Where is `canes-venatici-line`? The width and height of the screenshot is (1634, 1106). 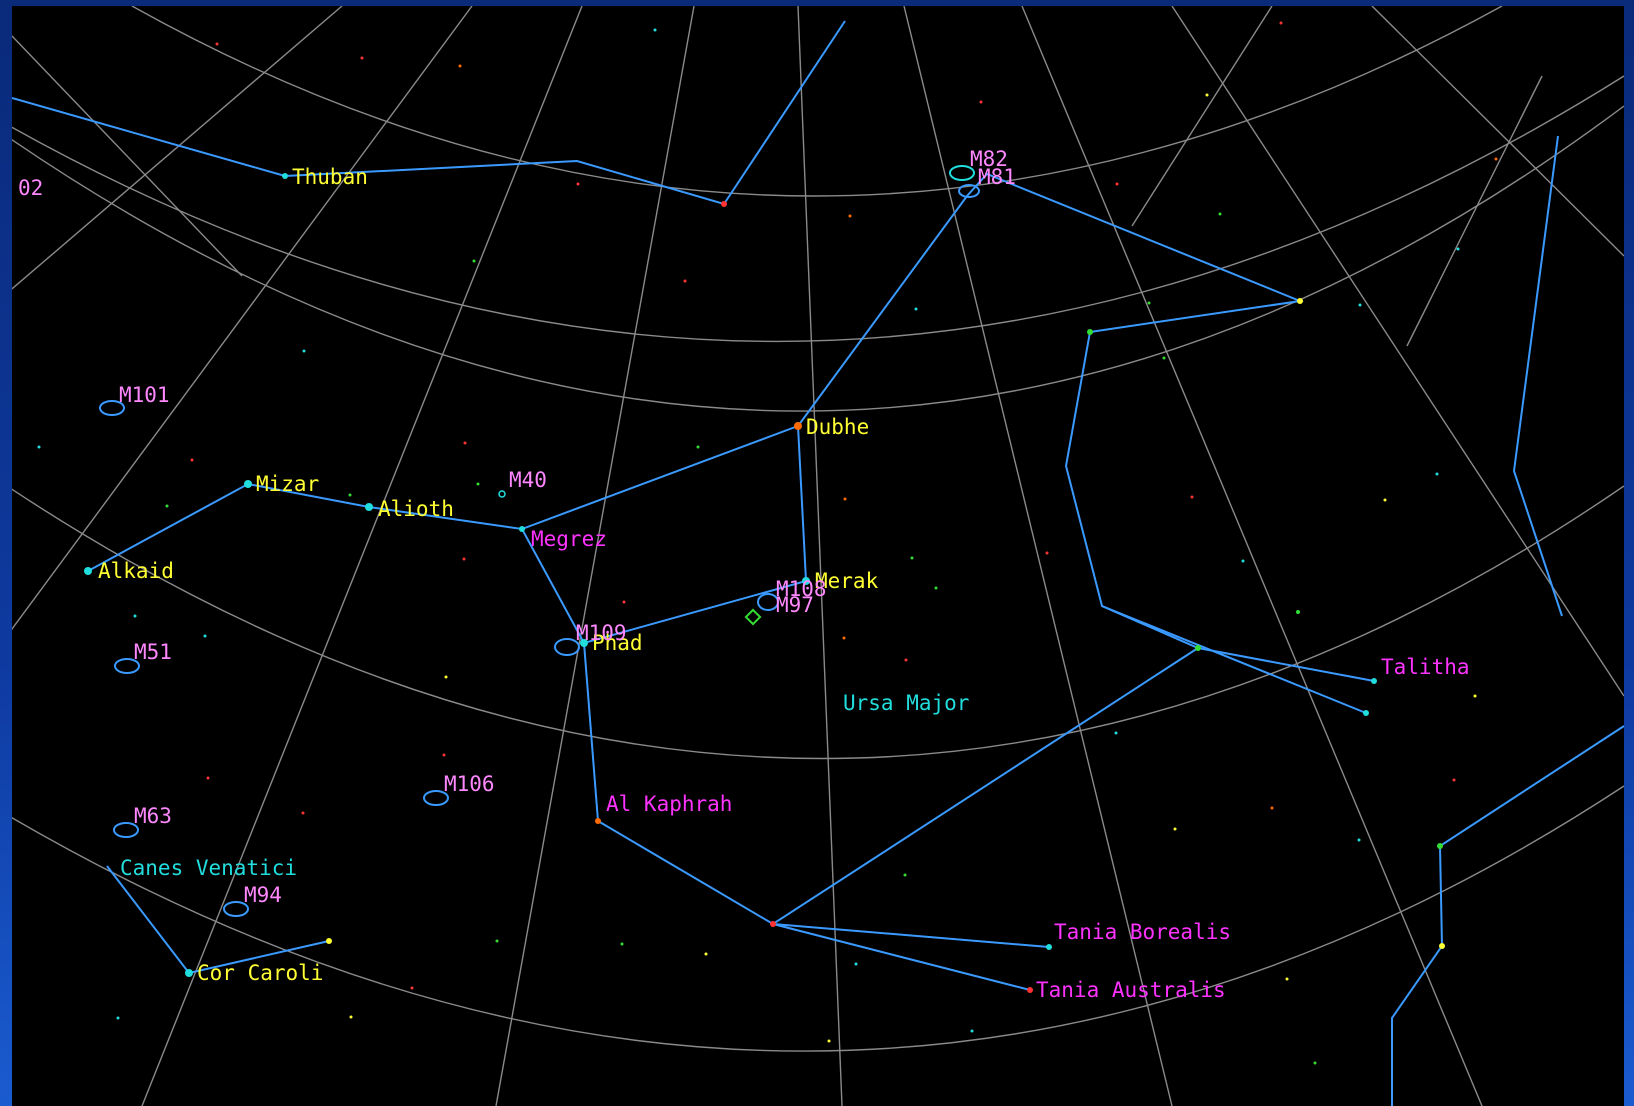
canes-venatici-line is located at coordinates (218, 920).